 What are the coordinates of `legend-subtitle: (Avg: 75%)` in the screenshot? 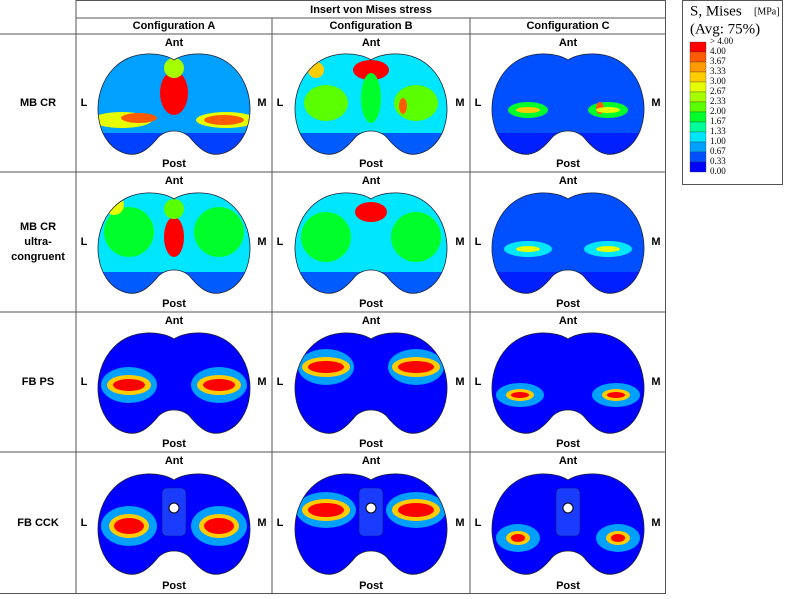 It's located at (725, 29).